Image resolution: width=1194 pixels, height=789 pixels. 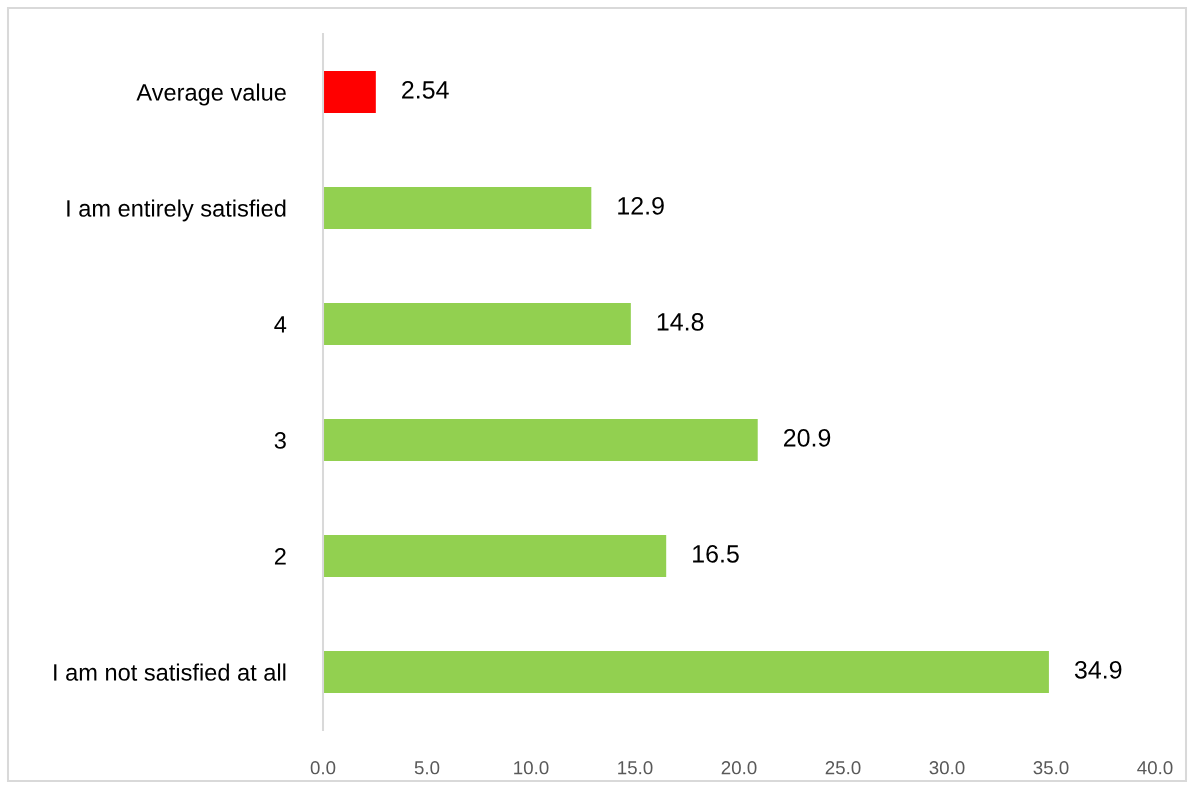 I want to click on x-tick-label: 25.0, so click(x=843, y=768).